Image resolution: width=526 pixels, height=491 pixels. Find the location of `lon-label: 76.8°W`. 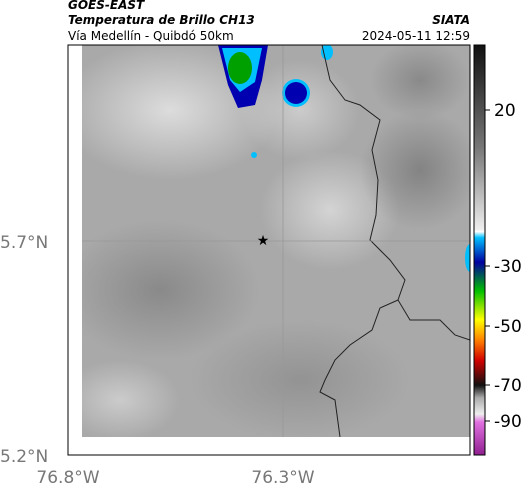

lon-label: 76.8°W is located at coordinates (67, 478).